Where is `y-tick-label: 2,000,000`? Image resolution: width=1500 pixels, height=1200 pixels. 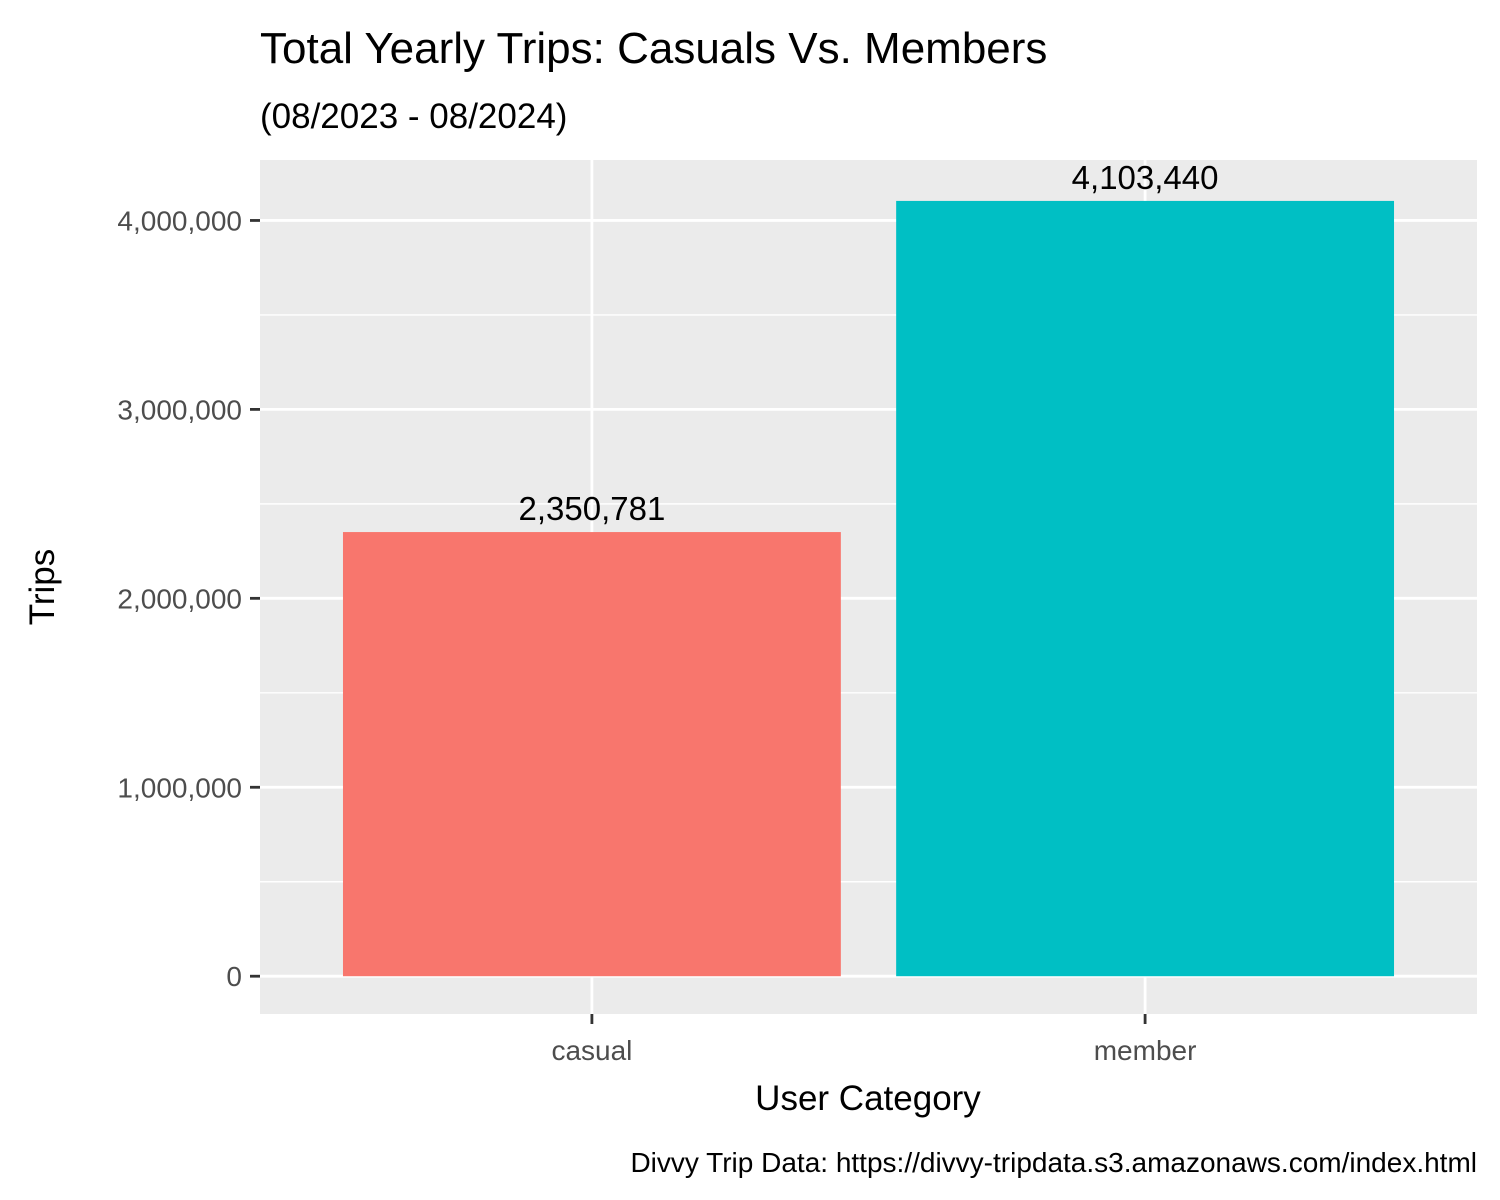
y-tick-label: 2,000,000 is located at coordinates (179, 598).